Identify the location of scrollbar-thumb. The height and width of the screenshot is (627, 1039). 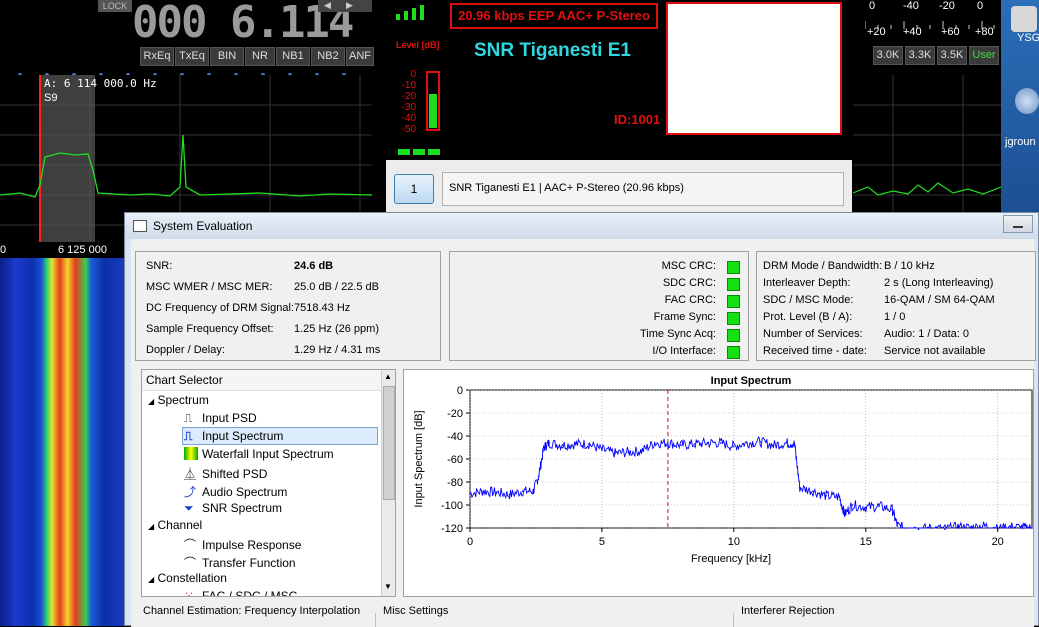
(389, 443).